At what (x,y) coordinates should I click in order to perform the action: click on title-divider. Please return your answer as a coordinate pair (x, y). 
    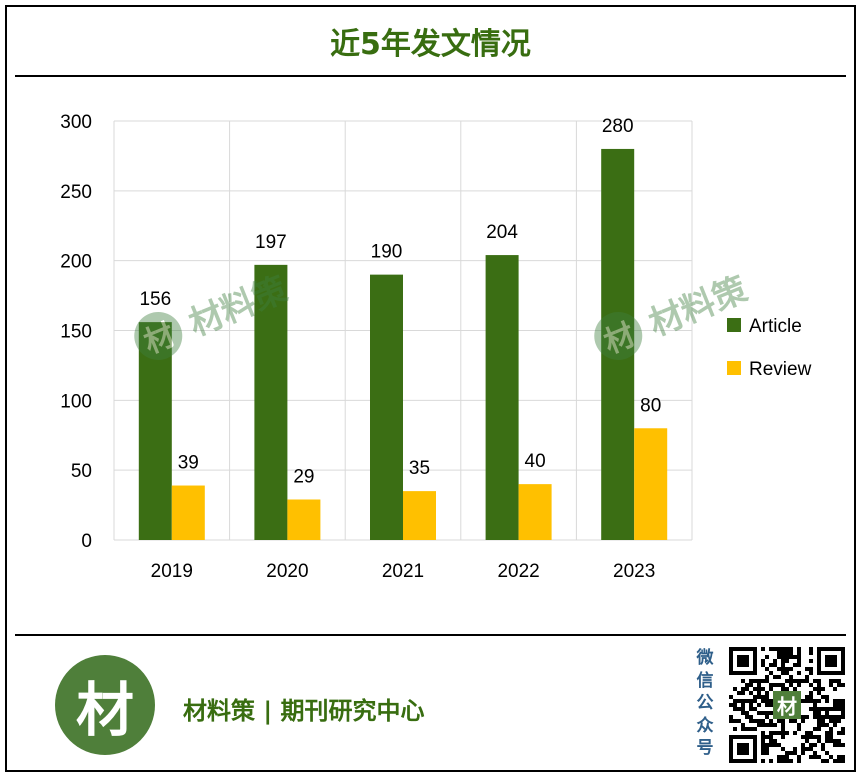
    Looking at the image, I should click on (430, 76).